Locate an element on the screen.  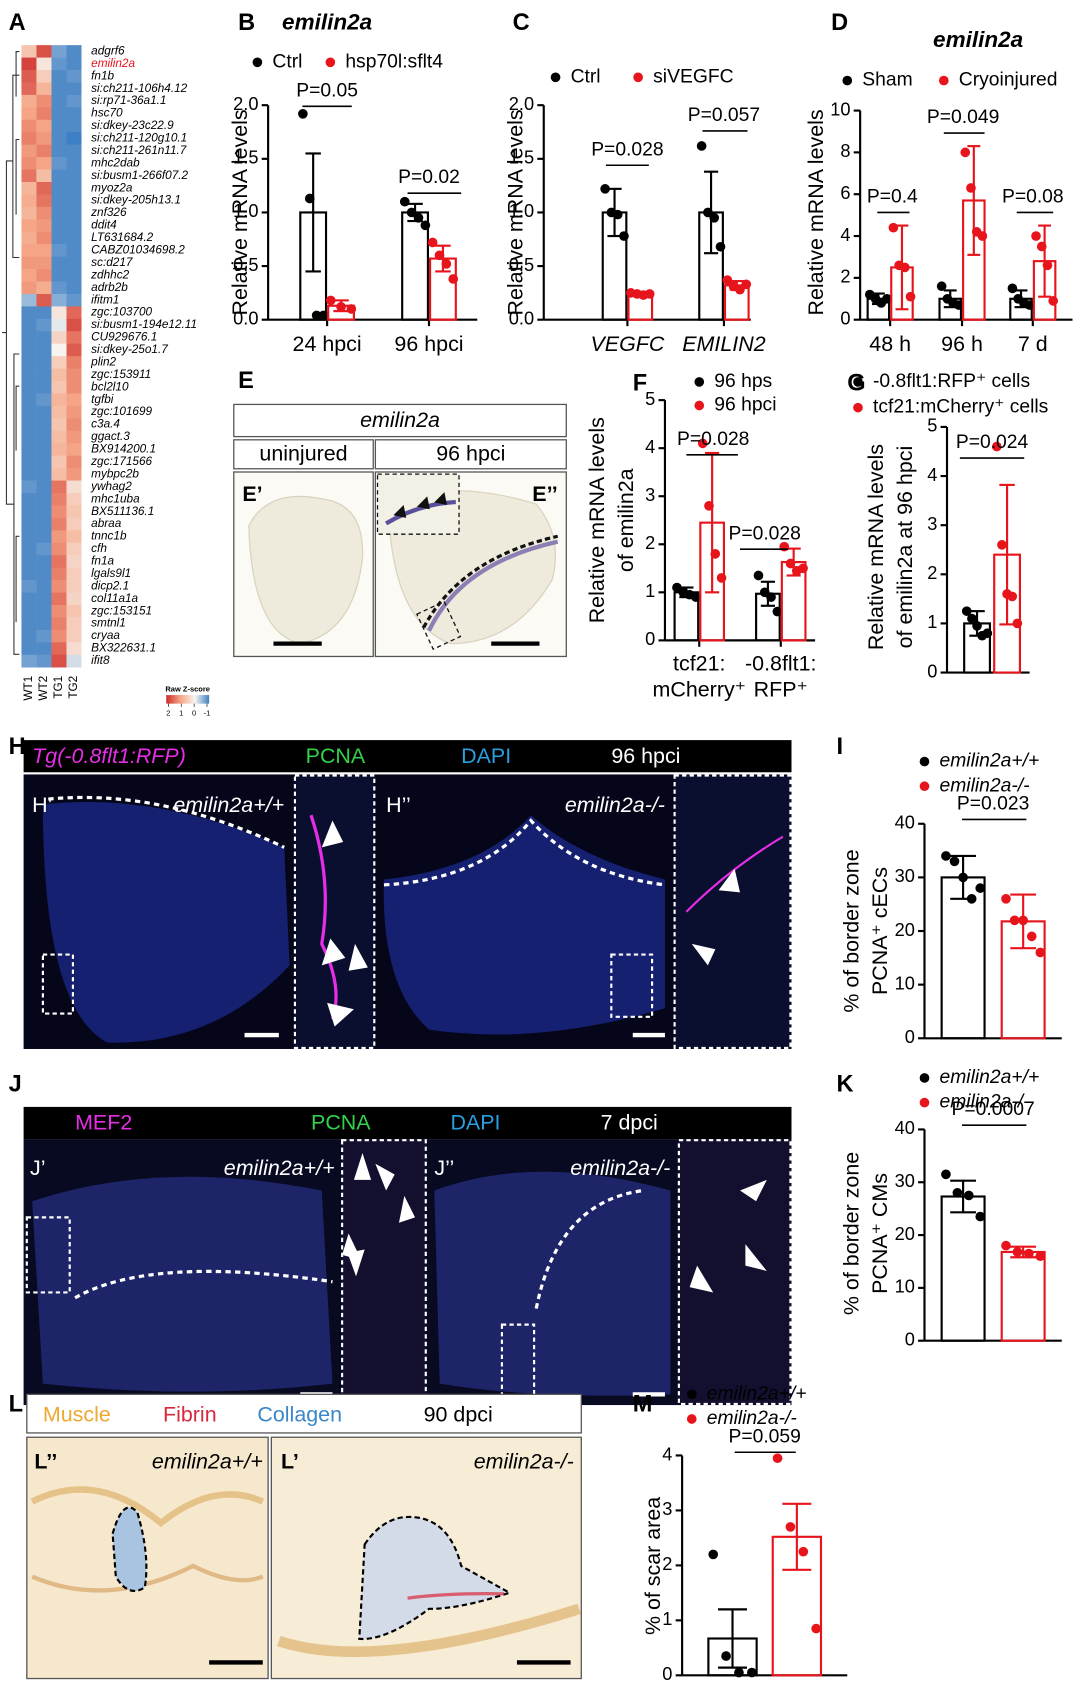
y-tick-label: 3 is located at coordinates (667, 1508).